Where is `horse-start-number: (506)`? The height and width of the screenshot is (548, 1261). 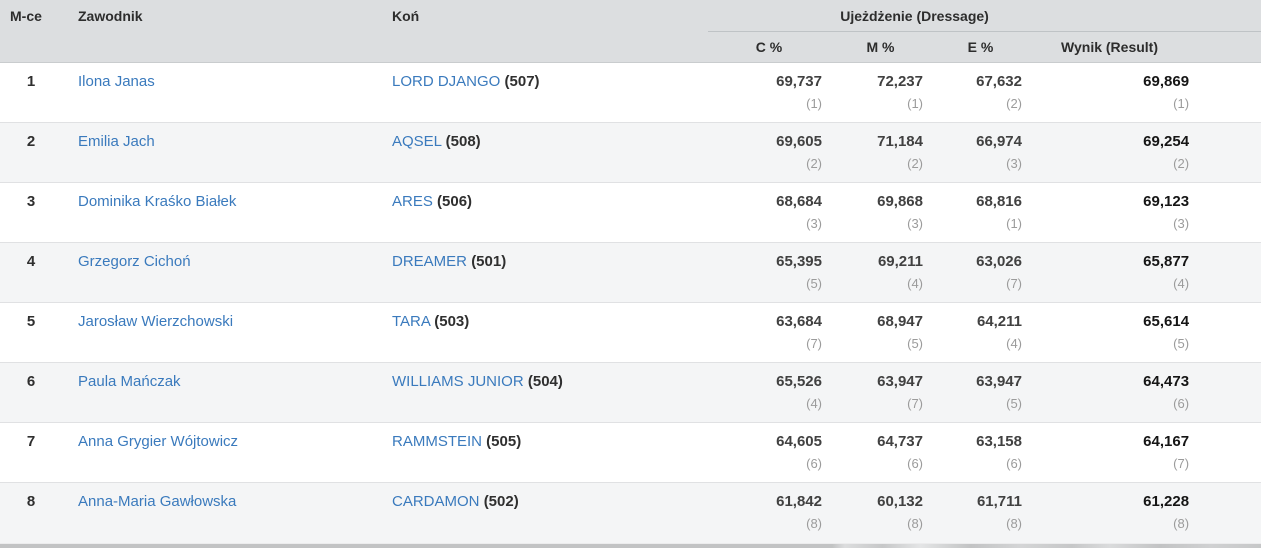 horse-start-number: (506) is located at coordinates (455, 201).